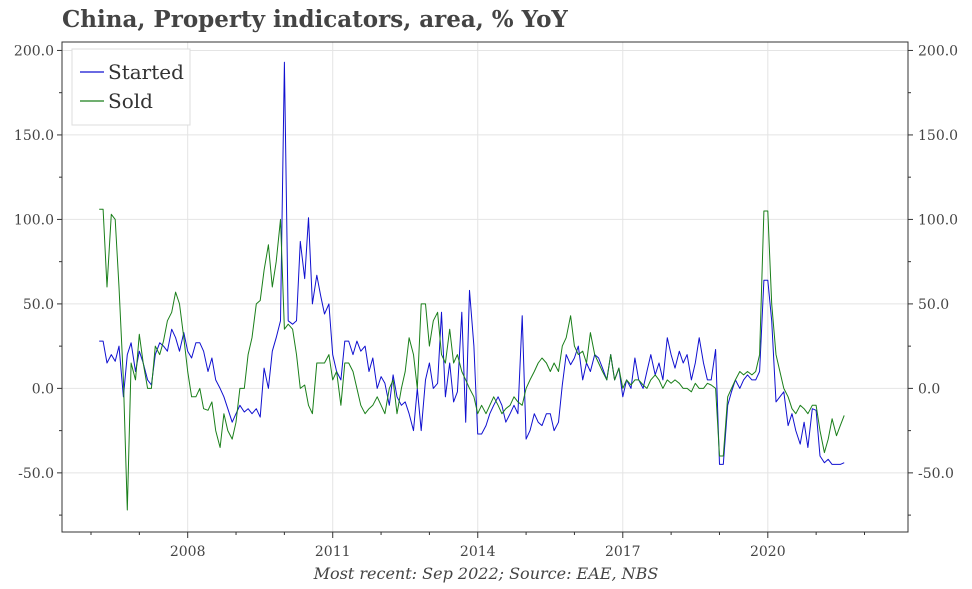  What do you see at coordinates (936, 474) in the screenshot?
I see `y-tick-label-right: -50.0` at bounding box center [936, 474].